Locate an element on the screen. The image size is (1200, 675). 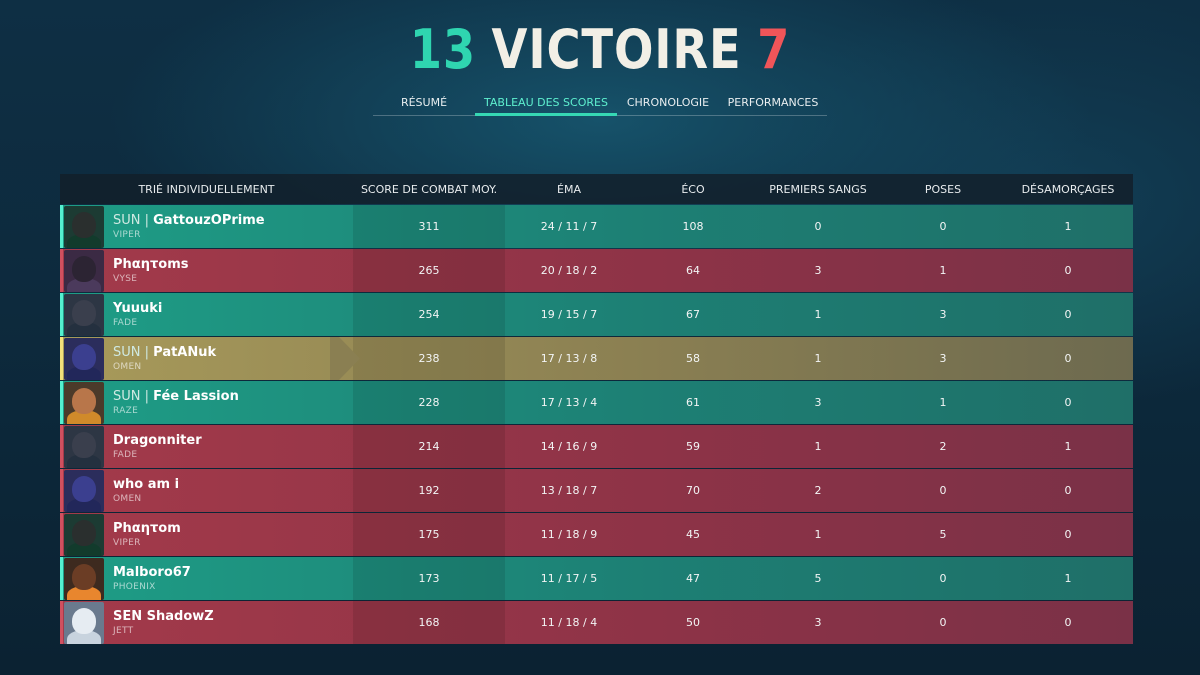
scoreboard-row: SEN ShadowZ JETT 168 11 / 18 / 4 50 3 0 0 is located at coordinates (596, 622).